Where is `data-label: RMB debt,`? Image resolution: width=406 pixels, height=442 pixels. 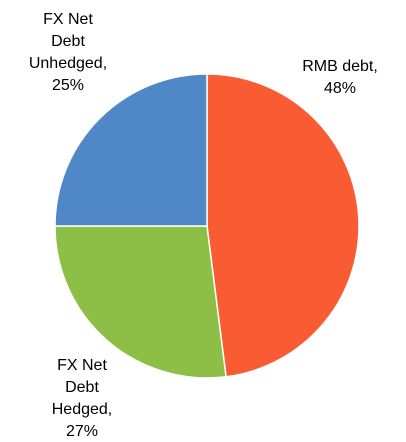
data-label: RMB debt, is located at coordinates (340, 66).